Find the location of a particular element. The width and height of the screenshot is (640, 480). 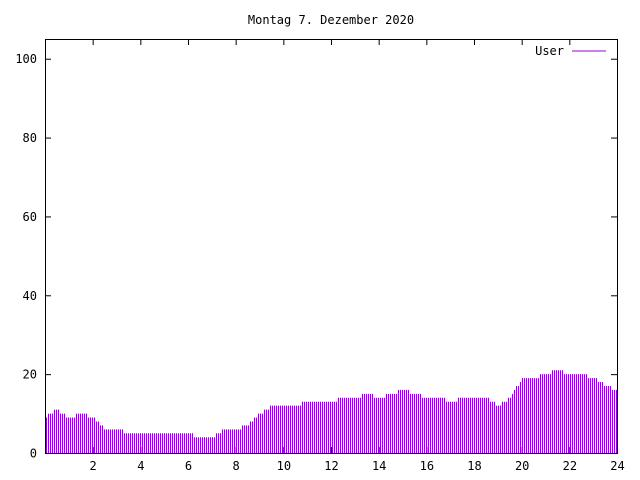

x-tick-label: 12 is located at coordinates (331, 466).